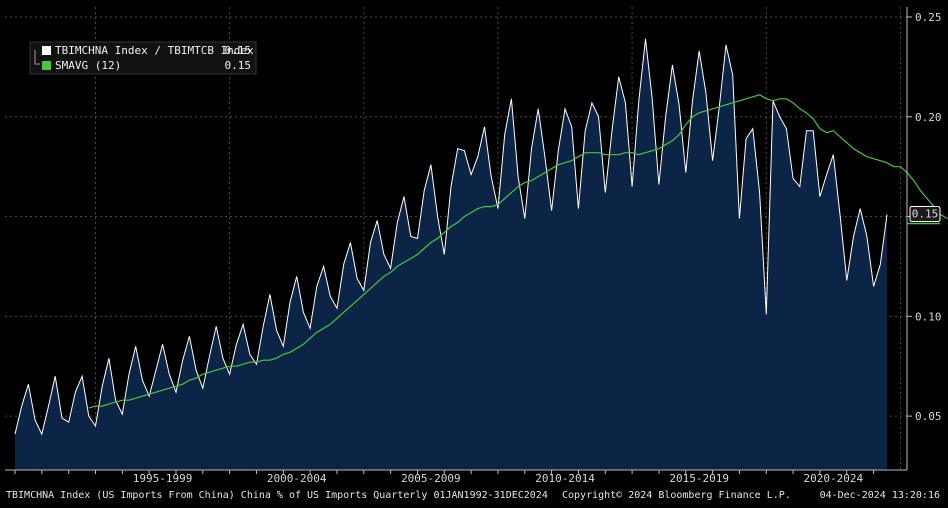 The height and width of the screenshot is (508, 948). I want to click on x-tick-label: 2015-2019, so click(699, 478).